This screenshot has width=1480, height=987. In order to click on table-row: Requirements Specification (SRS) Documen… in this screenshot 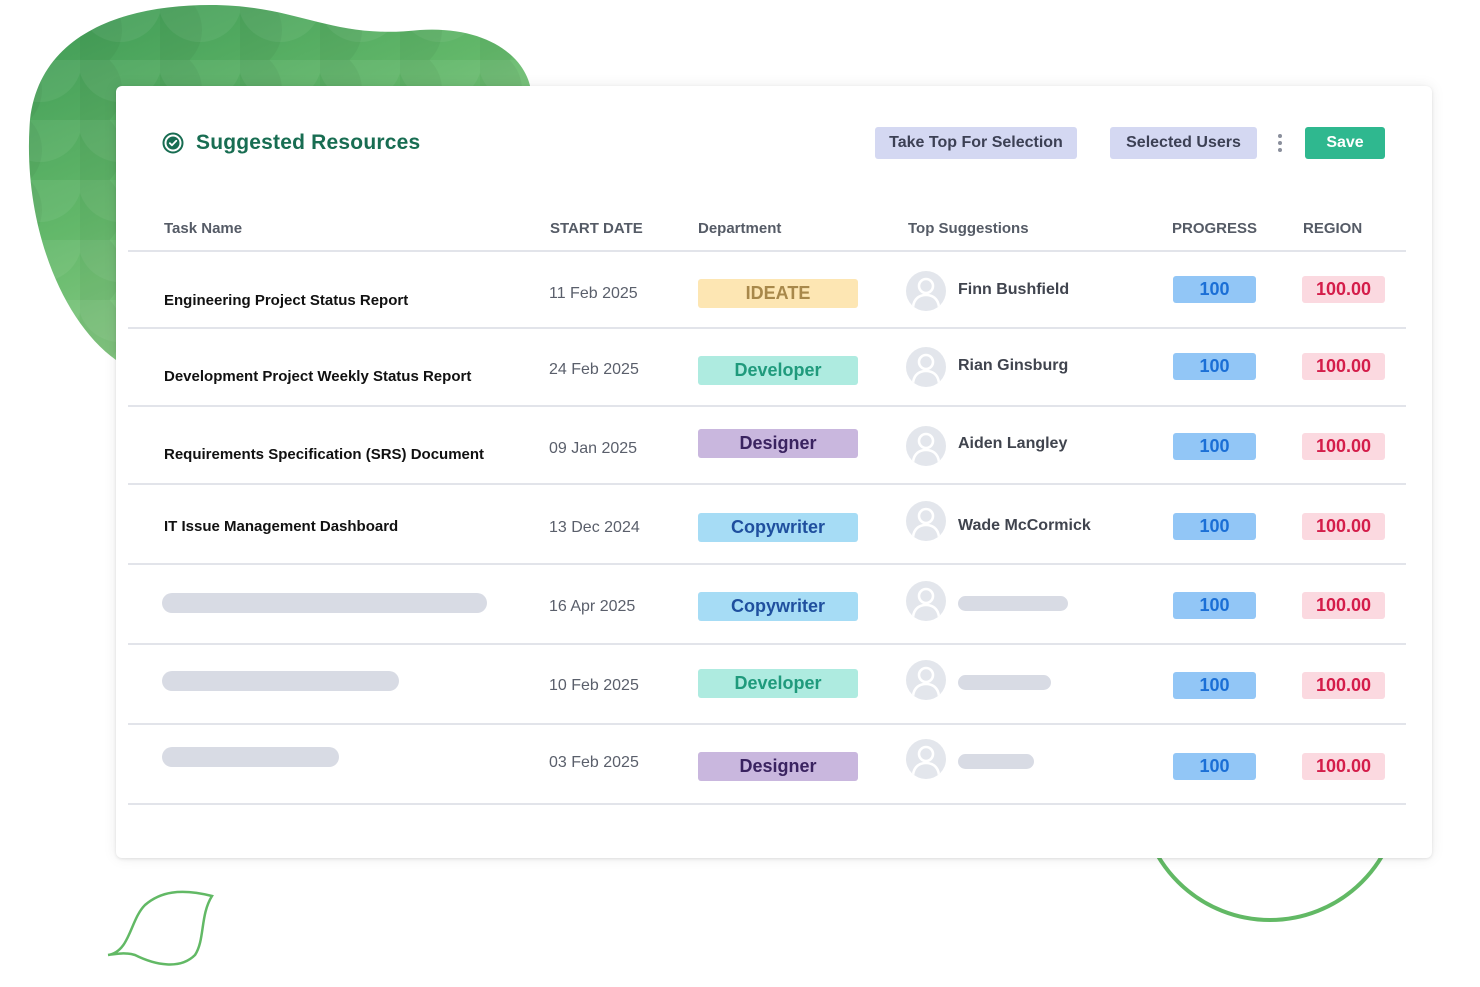, I will do `click(767, 446)`.